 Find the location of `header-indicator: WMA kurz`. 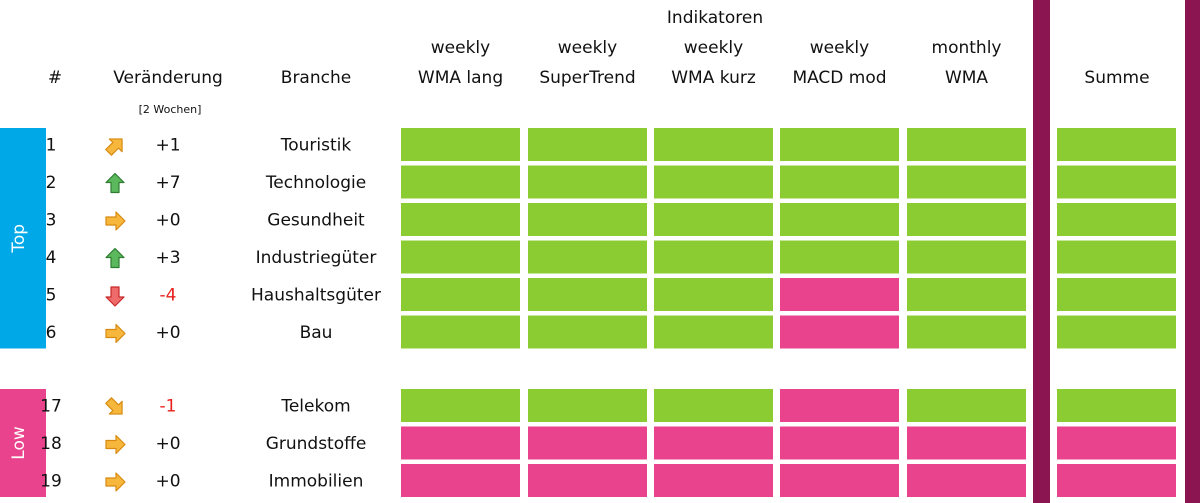

header-indicator: WMA kurz is located at coordinates (713, 78).